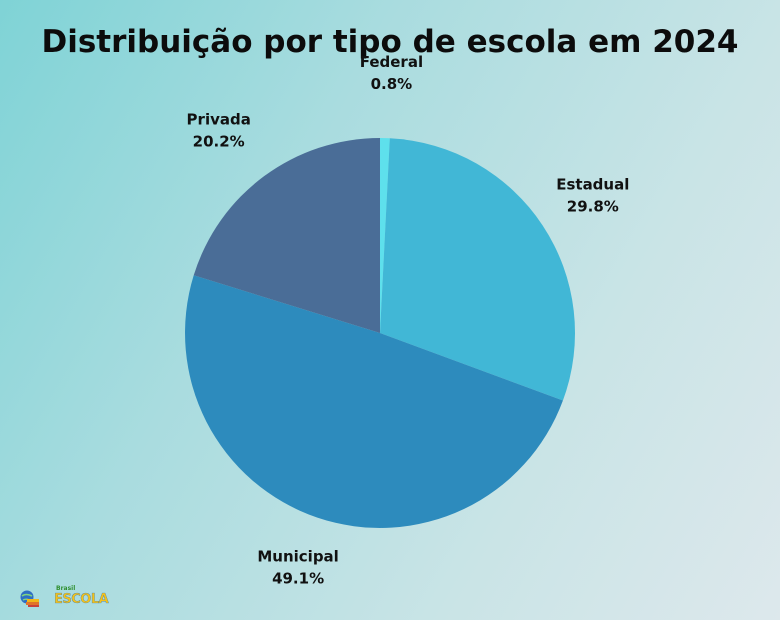 This screenshot has height=620, width=780. What do you see at coordinates (219, 120) in the screenshot?
I see `slice-label-privada: Privada` at bounding box center [219, 120].